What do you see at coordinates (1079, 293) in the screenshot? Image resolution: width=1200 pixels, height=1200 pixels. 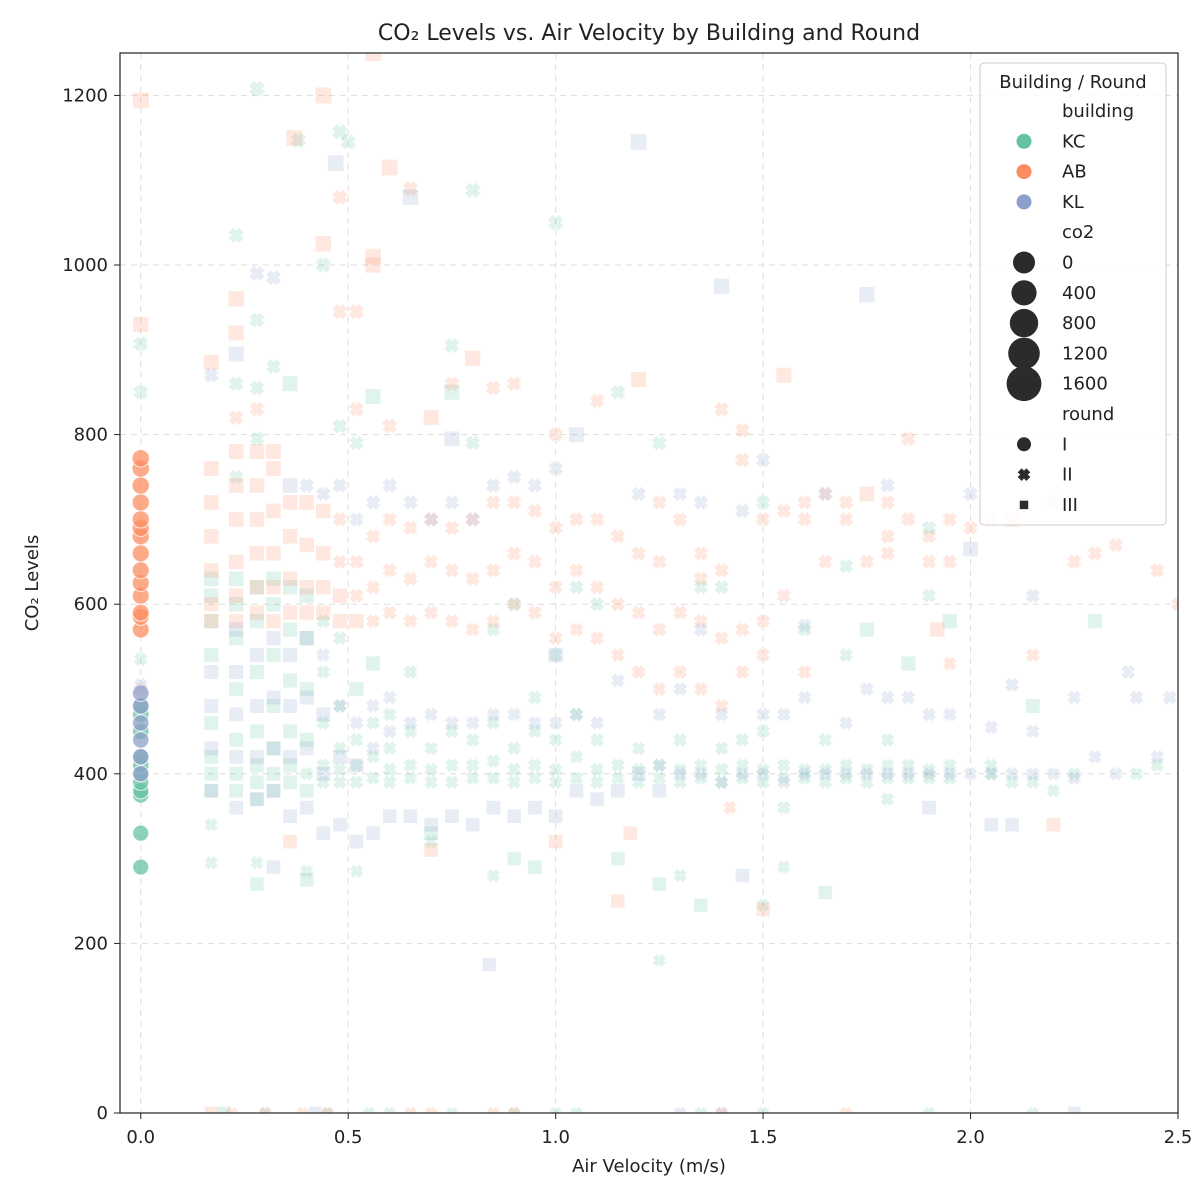 I see `legend-size-label: 400` at bounding box center [1079, 293].